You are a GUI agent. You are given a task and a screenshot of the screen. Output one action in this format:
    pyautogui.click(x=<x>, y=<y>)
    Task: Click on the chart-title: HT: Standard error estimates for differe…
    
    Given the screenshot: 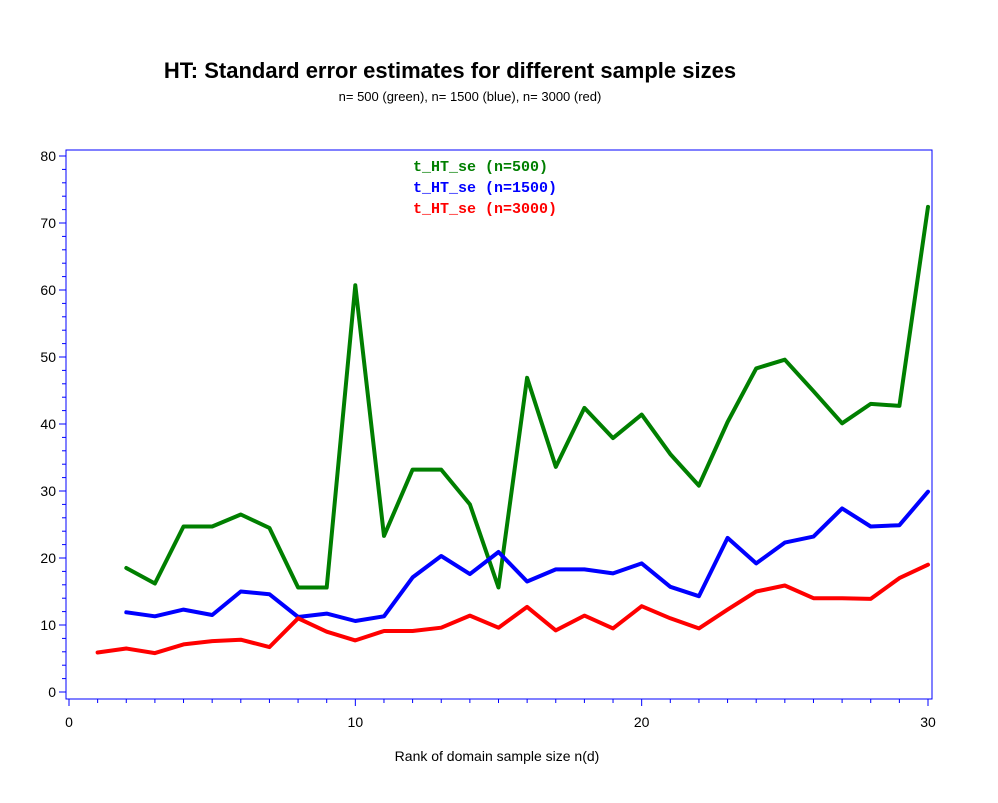 What is the action you would take?
    pyautogui.click(x=450, y=70)
    